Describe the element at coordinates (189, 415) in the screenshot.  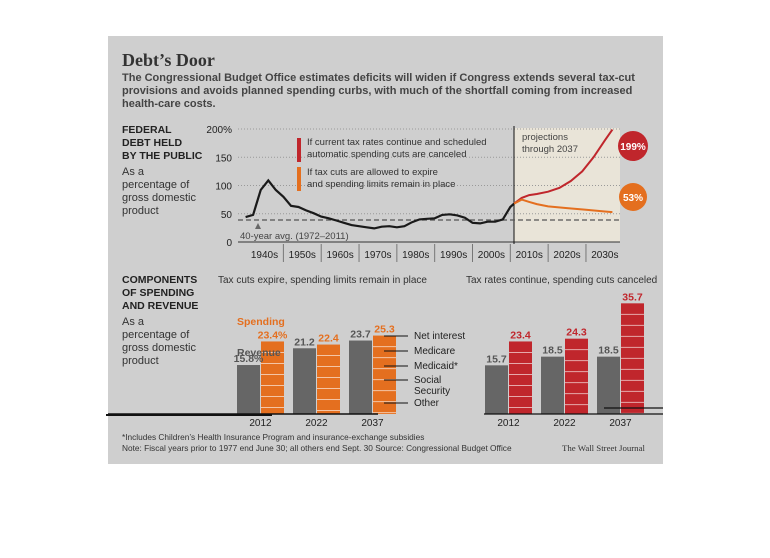
I see `outer-rule` at that location.